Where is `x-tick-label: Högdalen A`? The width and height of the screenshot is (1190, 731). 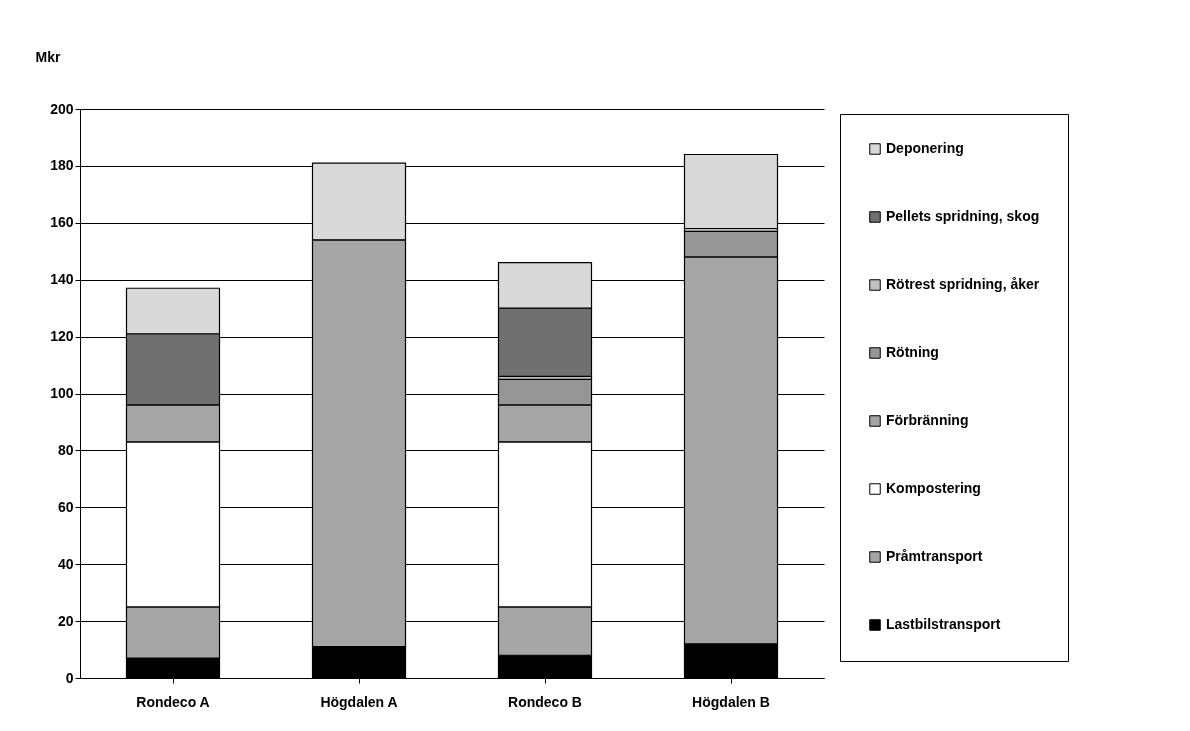 x-tick-label: Högdalen A is located at coordinates (359, 701).